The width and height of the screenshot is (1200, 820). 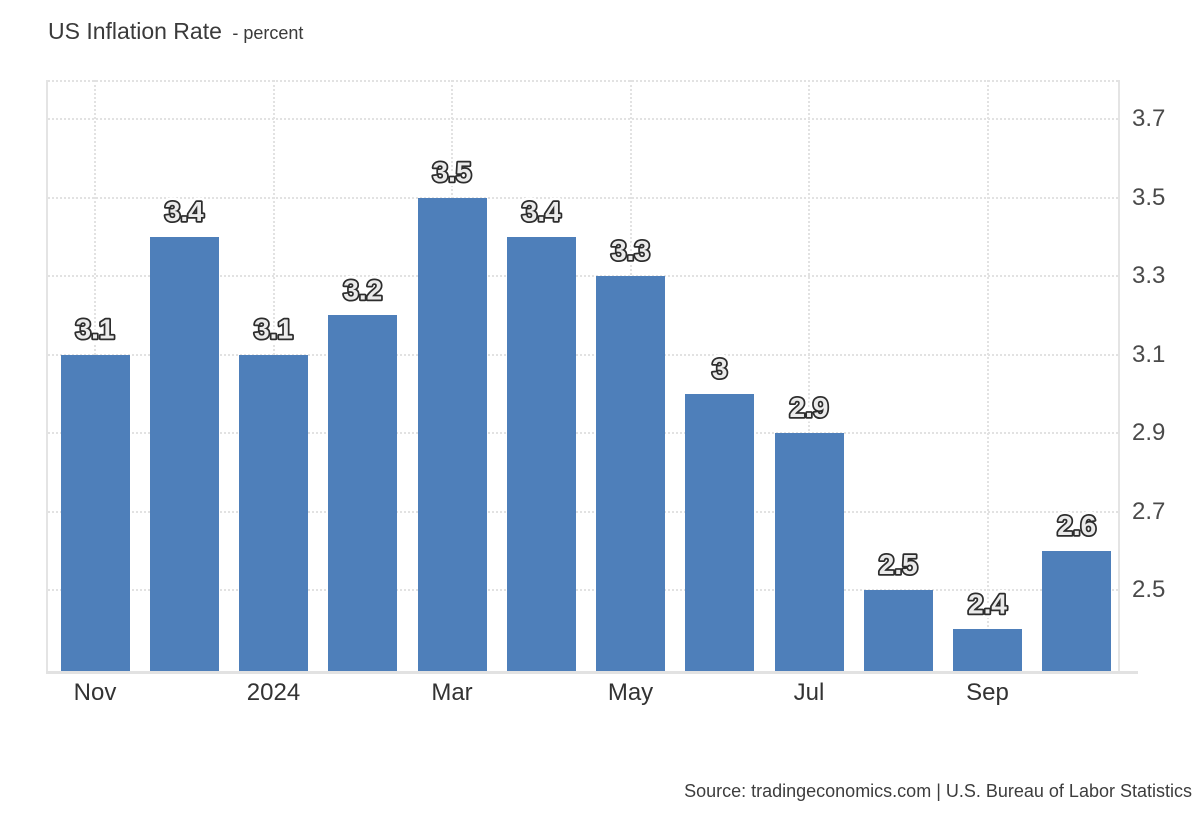 I want to click on y-axis-tick-label: 3.7, so click(x=1149, y=119).